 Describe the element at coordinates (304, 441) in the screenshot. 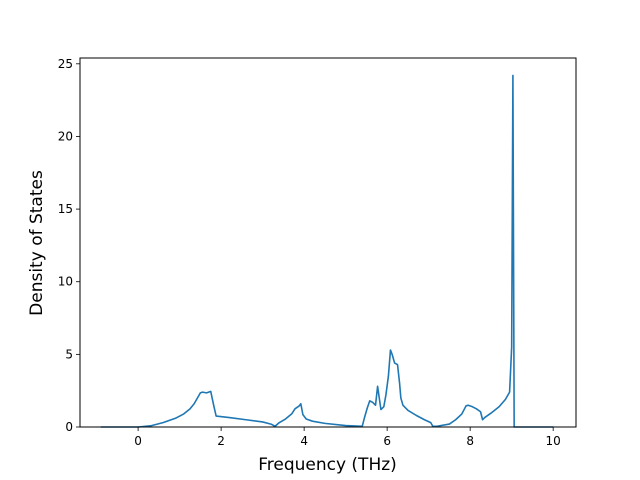

I see `x-tick-label-4: 4` at that location.